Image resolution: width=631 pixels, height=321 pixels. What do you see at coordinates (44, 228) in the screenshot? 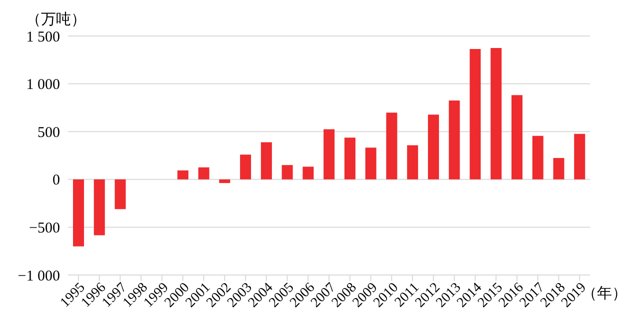
I see `y-tick-label: −500` at bounding box center [44, 228].